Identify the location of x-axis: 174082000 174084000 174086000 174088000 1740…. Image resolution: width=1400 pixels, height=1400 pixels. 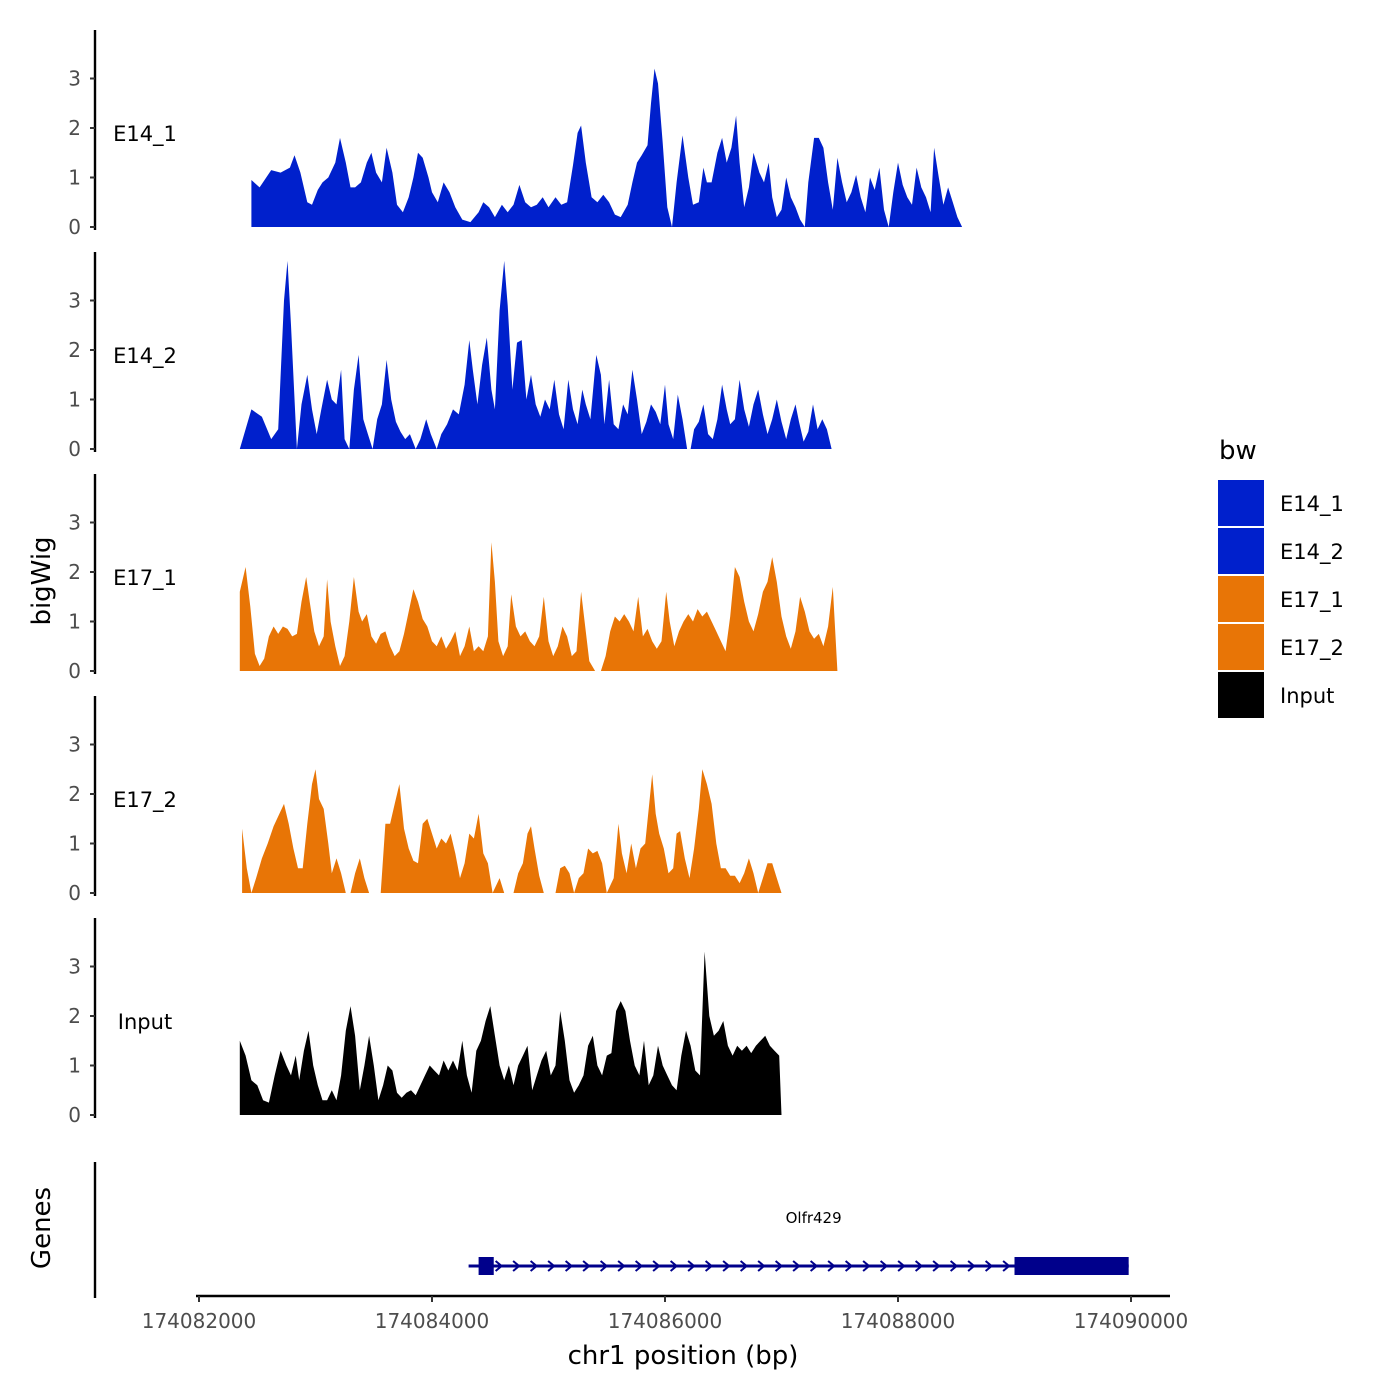
(665, 1313).